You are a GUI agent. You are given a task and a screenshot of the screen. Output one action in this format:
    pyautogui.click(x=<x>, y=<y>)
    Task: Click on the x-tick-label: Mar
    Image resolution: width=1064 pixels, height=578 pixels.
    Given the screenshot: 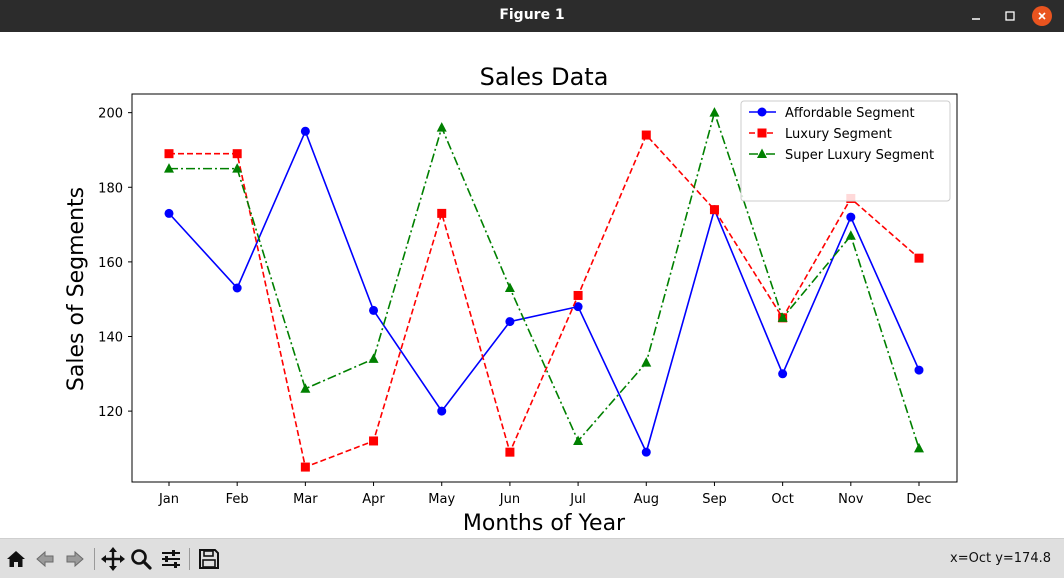 What is the action you would take?
    pyautogui.click(x=305, y=499)
    